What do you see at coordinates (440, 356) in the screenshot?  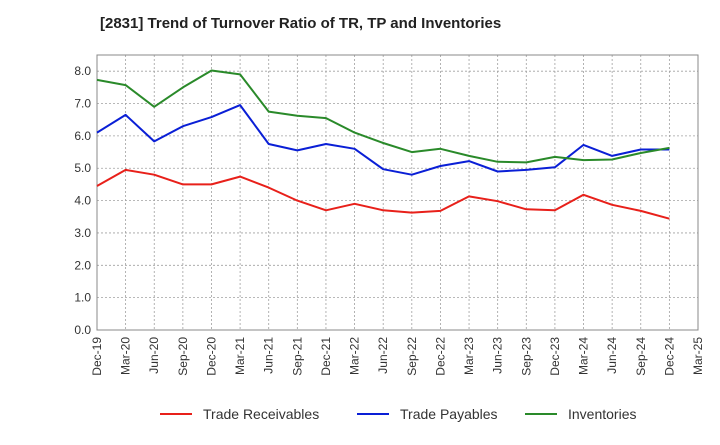 I see `x-tick-label: Dec-22` at bounding box center [440, 356].